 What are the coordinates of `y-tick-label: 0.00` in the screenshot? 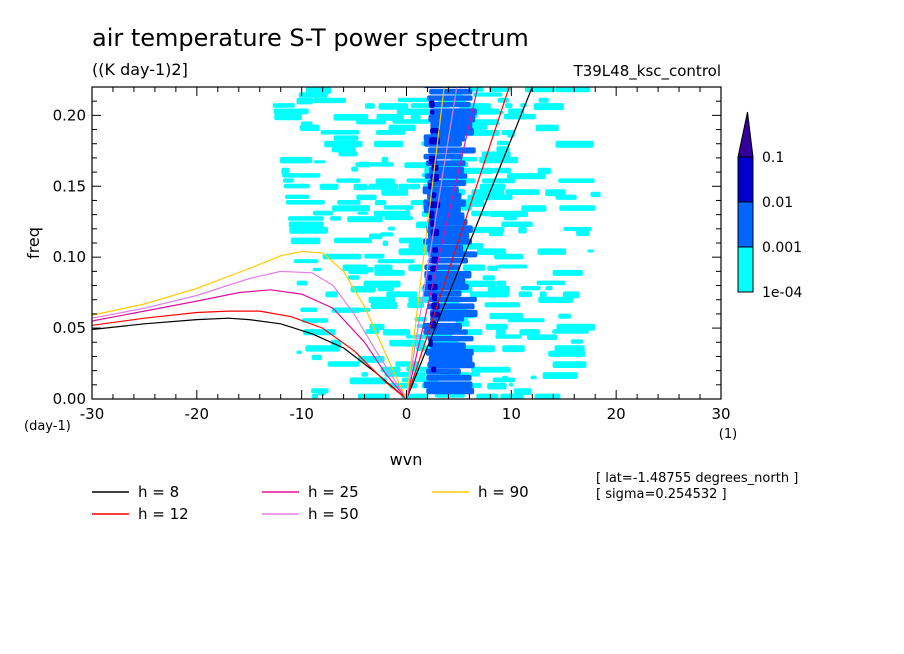 It's located at (69, 399).